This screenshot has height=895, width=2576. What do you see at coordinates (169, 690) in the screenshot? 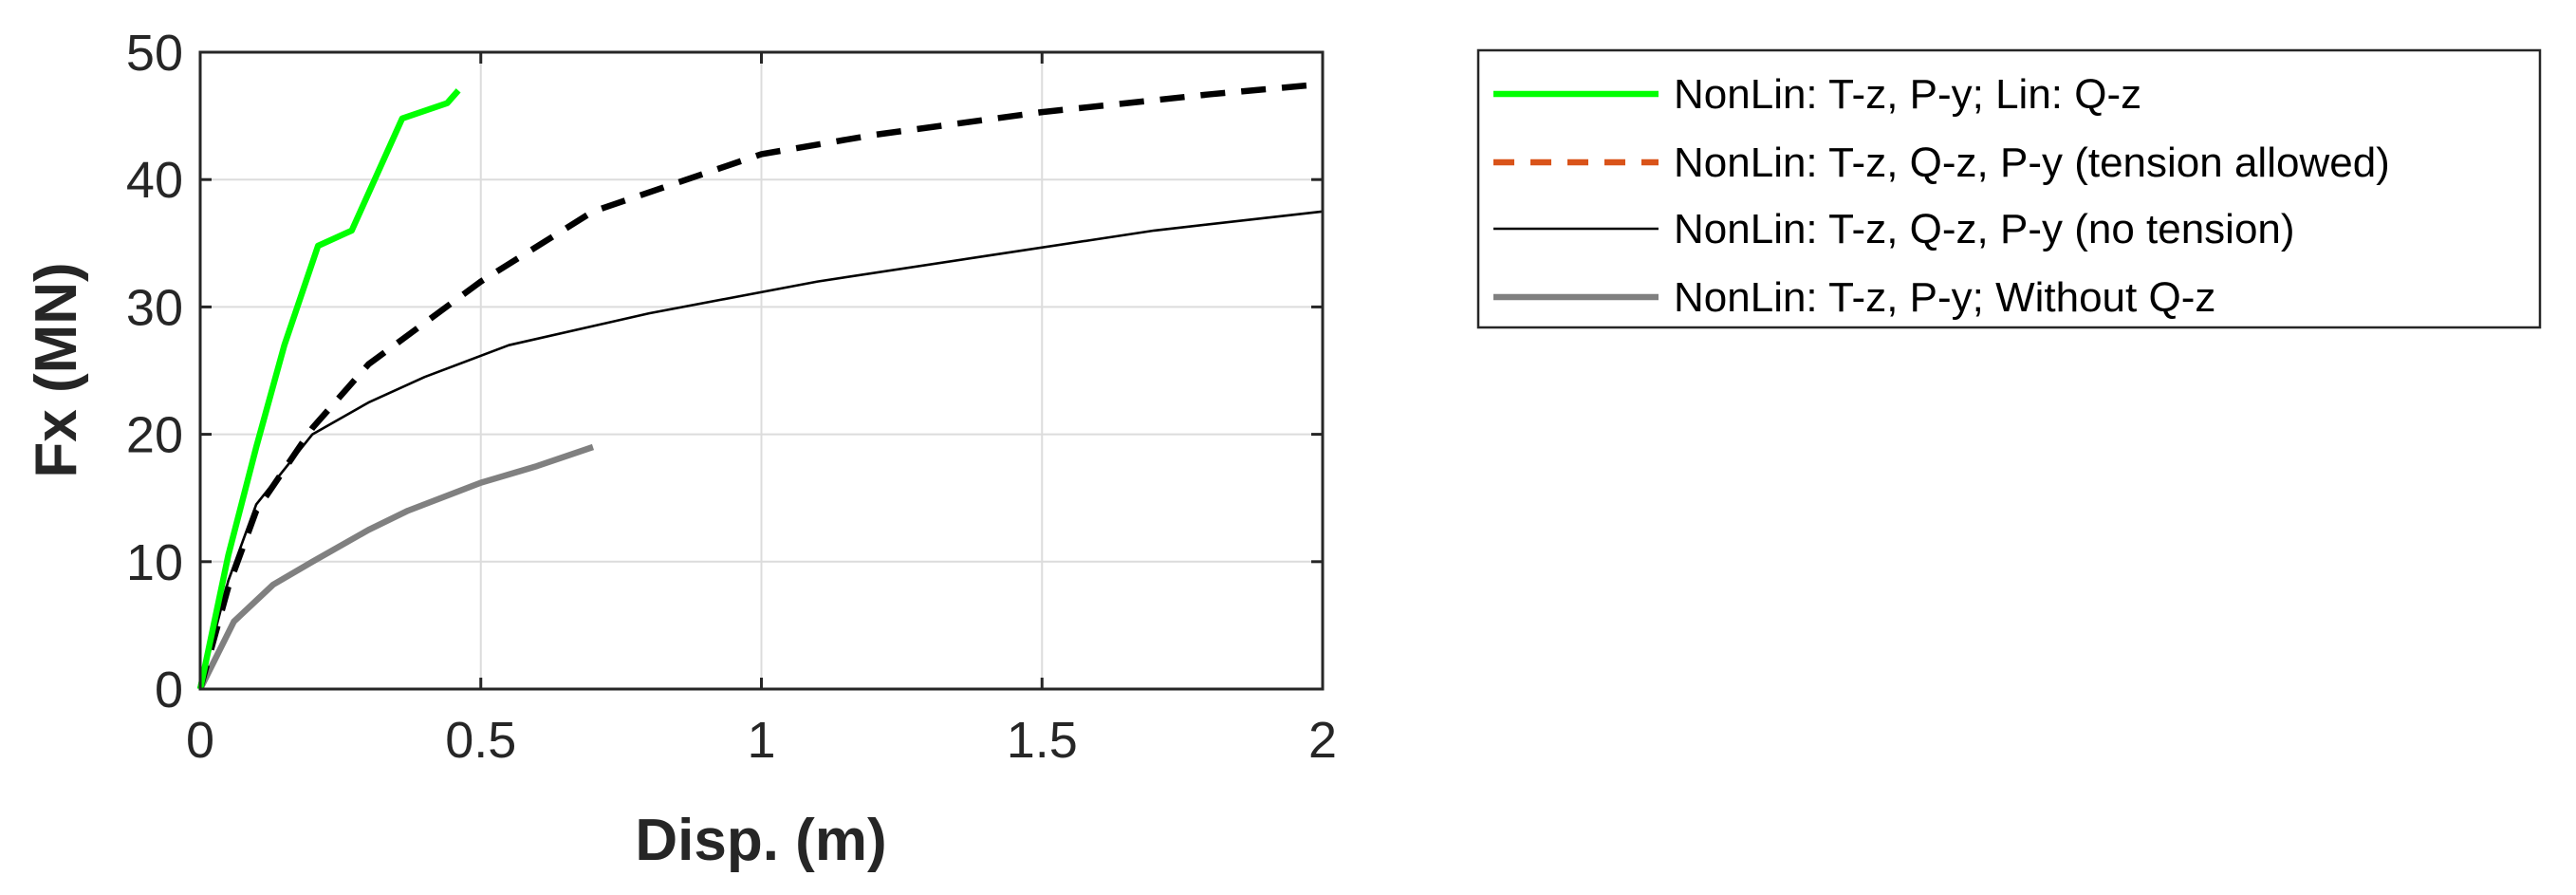
I see `y-tick-label: 0` at bounding box center [169, 690].